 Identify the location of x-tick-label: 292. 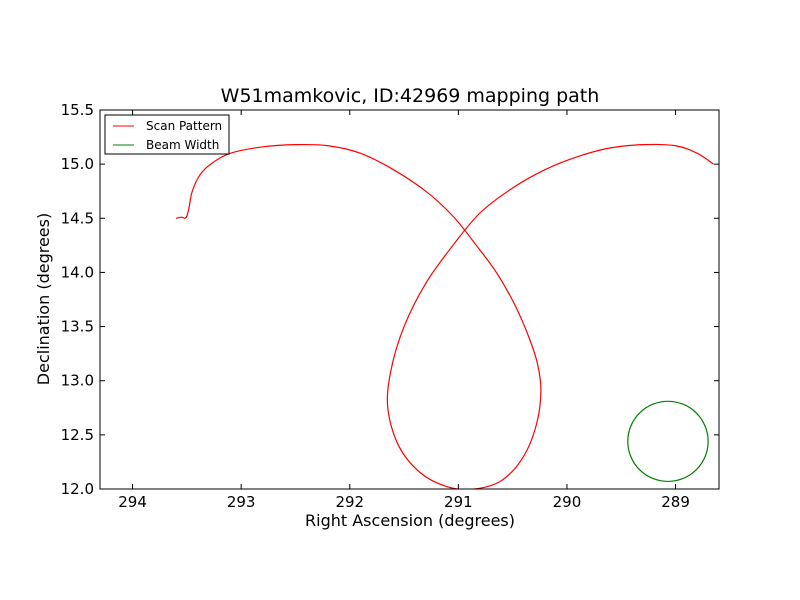
(349, 502).